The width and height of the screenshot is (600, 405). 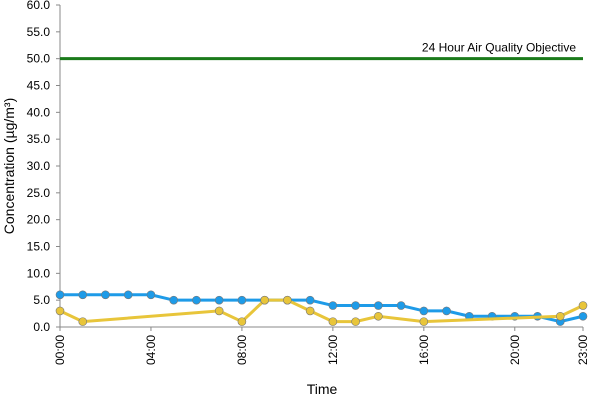 What do you see at coordinates (39, 86) in the screenshot?
I see `y-tick-label: 45.0` at bounding box center [39, 86].